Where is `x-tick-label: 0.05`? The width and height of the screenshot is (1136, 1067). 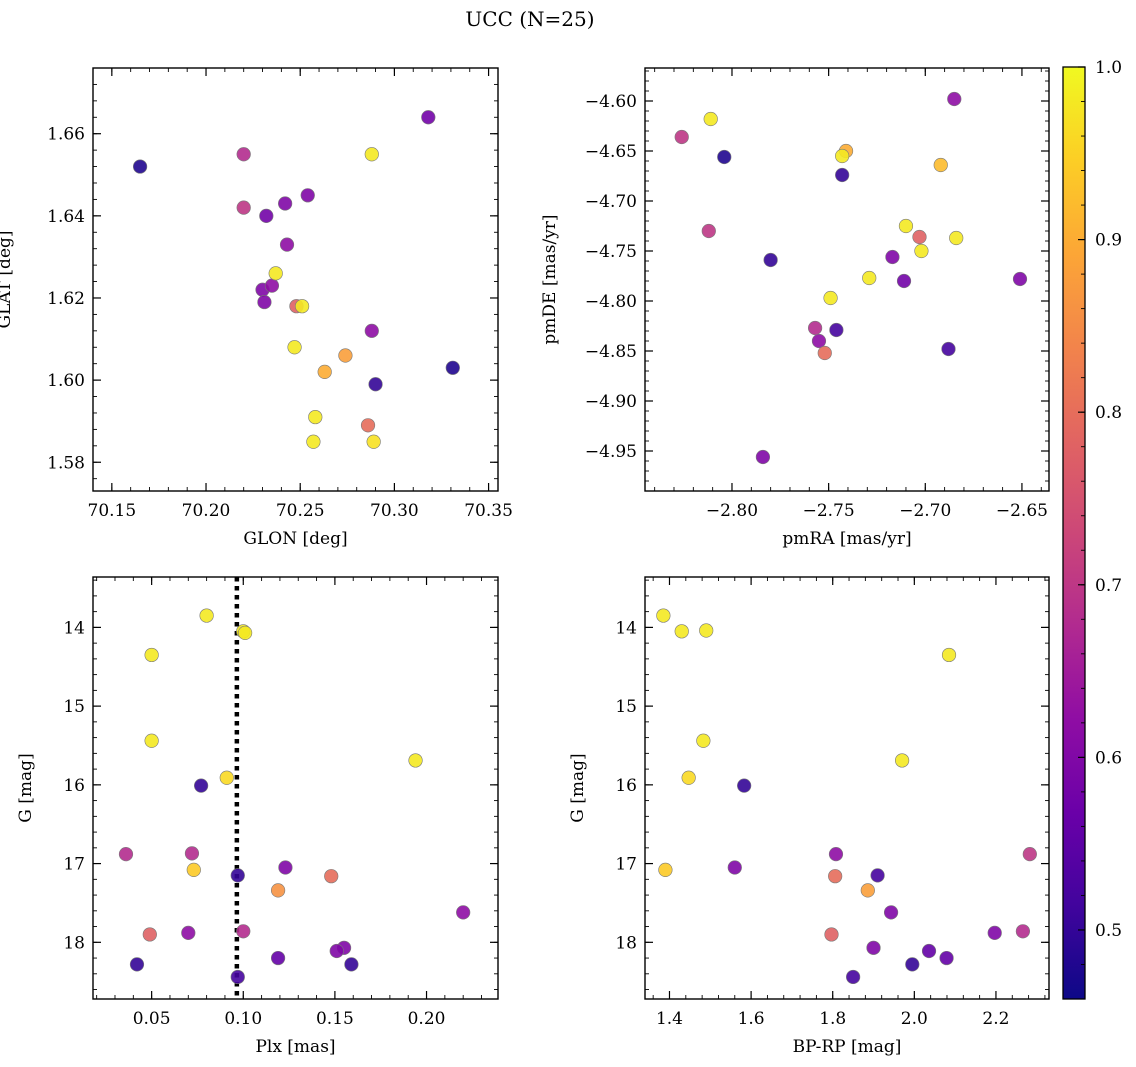
x-tick-label: 0.05 is located at coordinates (152, 1019).